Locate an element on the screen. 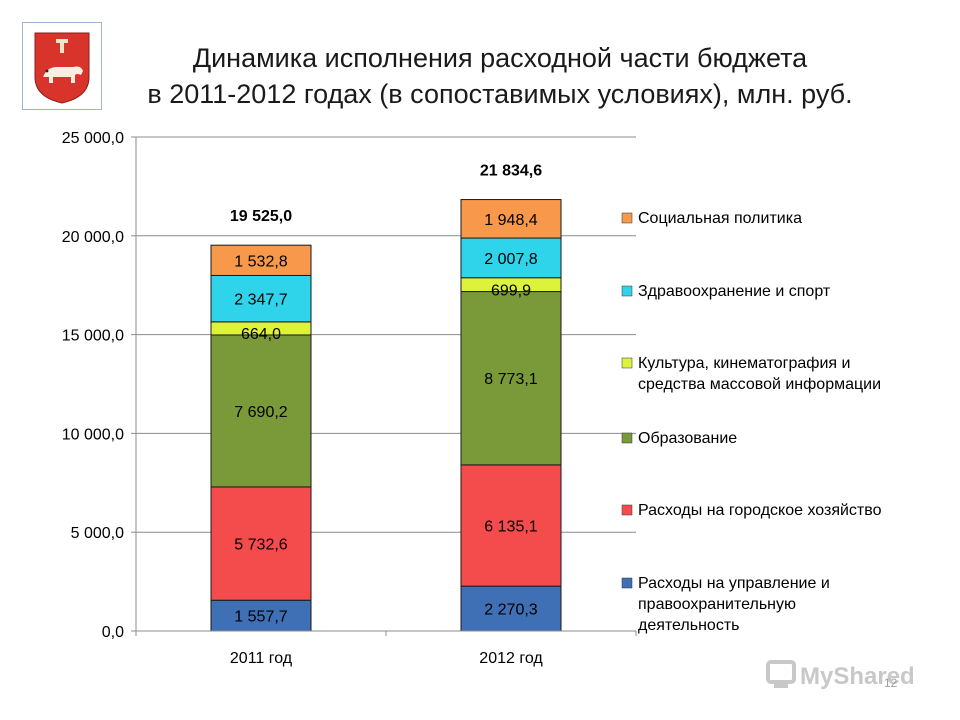 Image resolution: width=960 pixels, height=720 pixels. legend-label: Образование is located at coordinates (687, 438).